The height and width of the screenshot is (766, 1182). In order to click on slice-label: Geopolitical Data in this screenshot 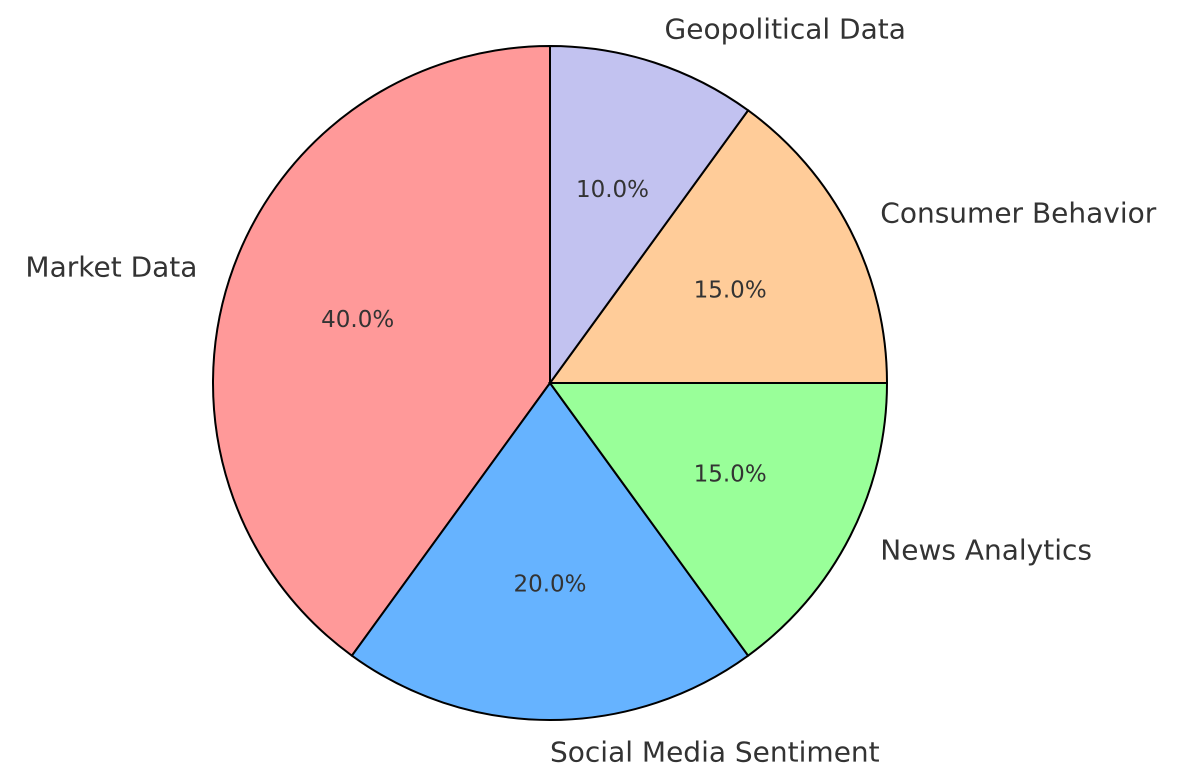, I will do `click(785, 28)`.